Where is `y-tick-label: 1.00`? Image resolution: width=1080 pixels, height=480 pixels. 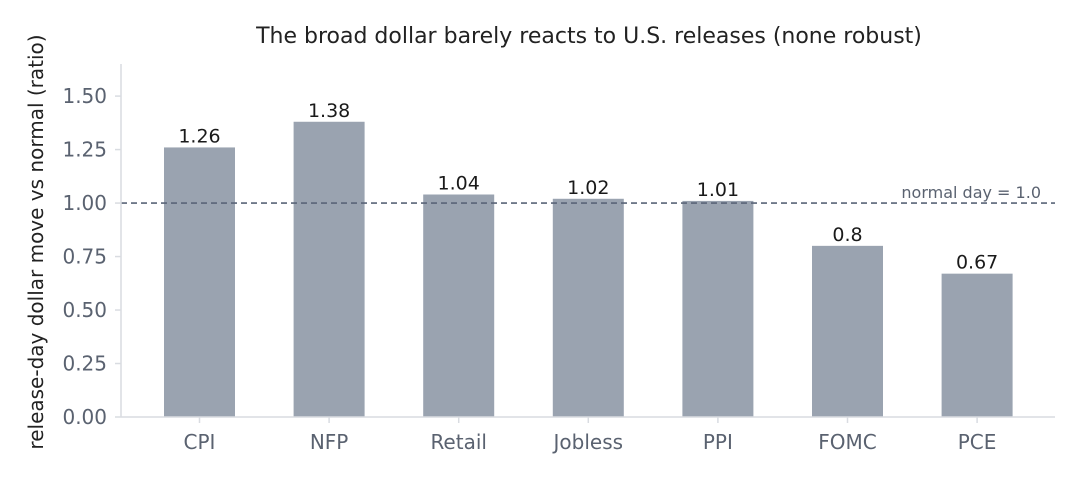
y-tick-label: 1.00 is located at coordinates (84, 203).